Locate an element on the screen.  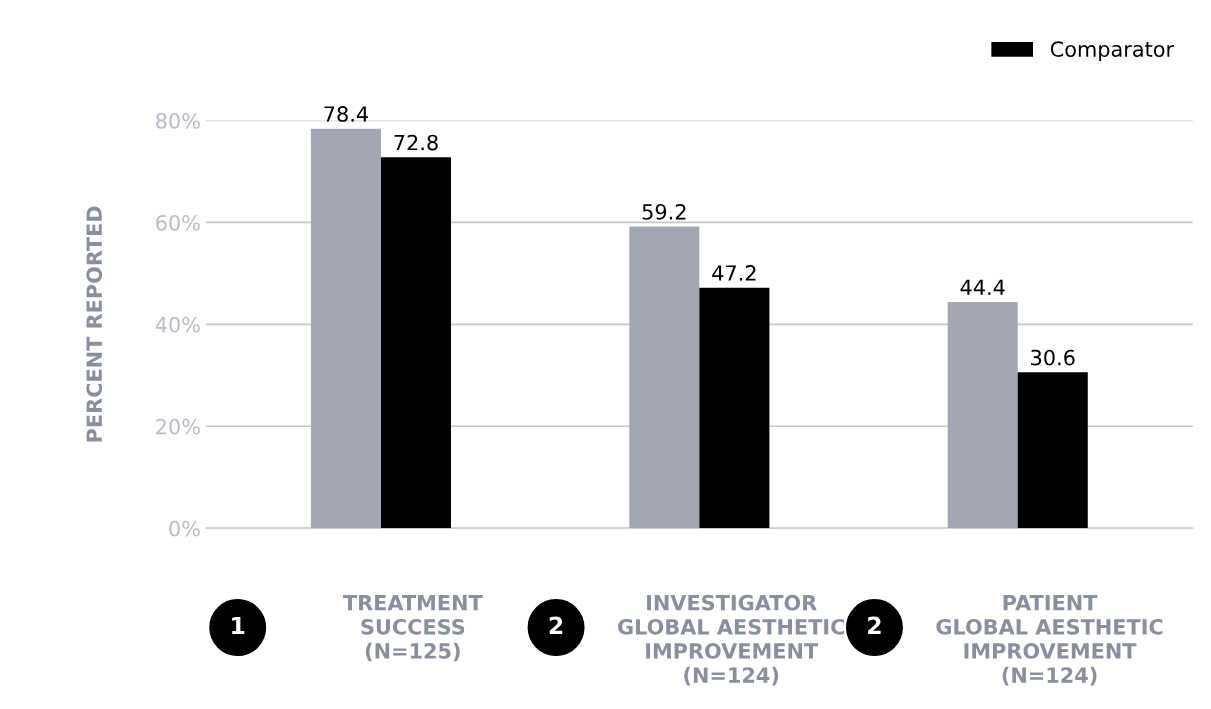
data-label: 47.2 is located at coordinates (734, 273).